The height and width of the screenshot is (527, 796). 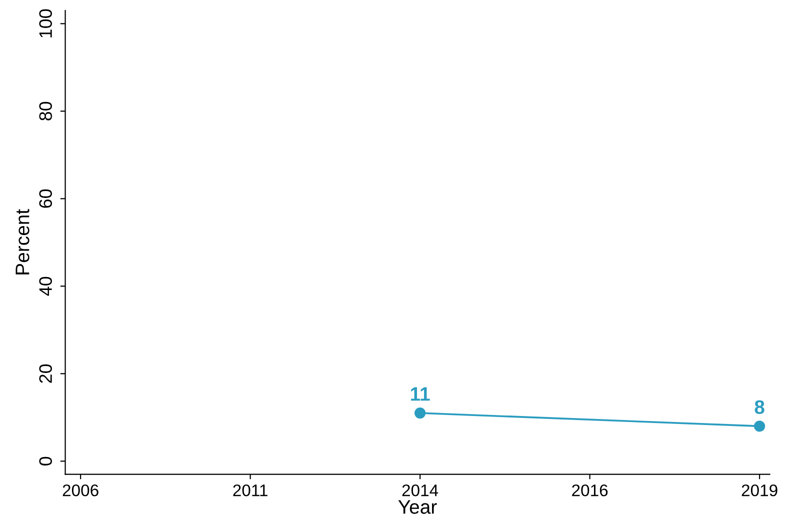 What do you see at coordinates (420, 490) in the screenshot?
I see `x-tick-label: 2014` at bounding box center [420, 490].